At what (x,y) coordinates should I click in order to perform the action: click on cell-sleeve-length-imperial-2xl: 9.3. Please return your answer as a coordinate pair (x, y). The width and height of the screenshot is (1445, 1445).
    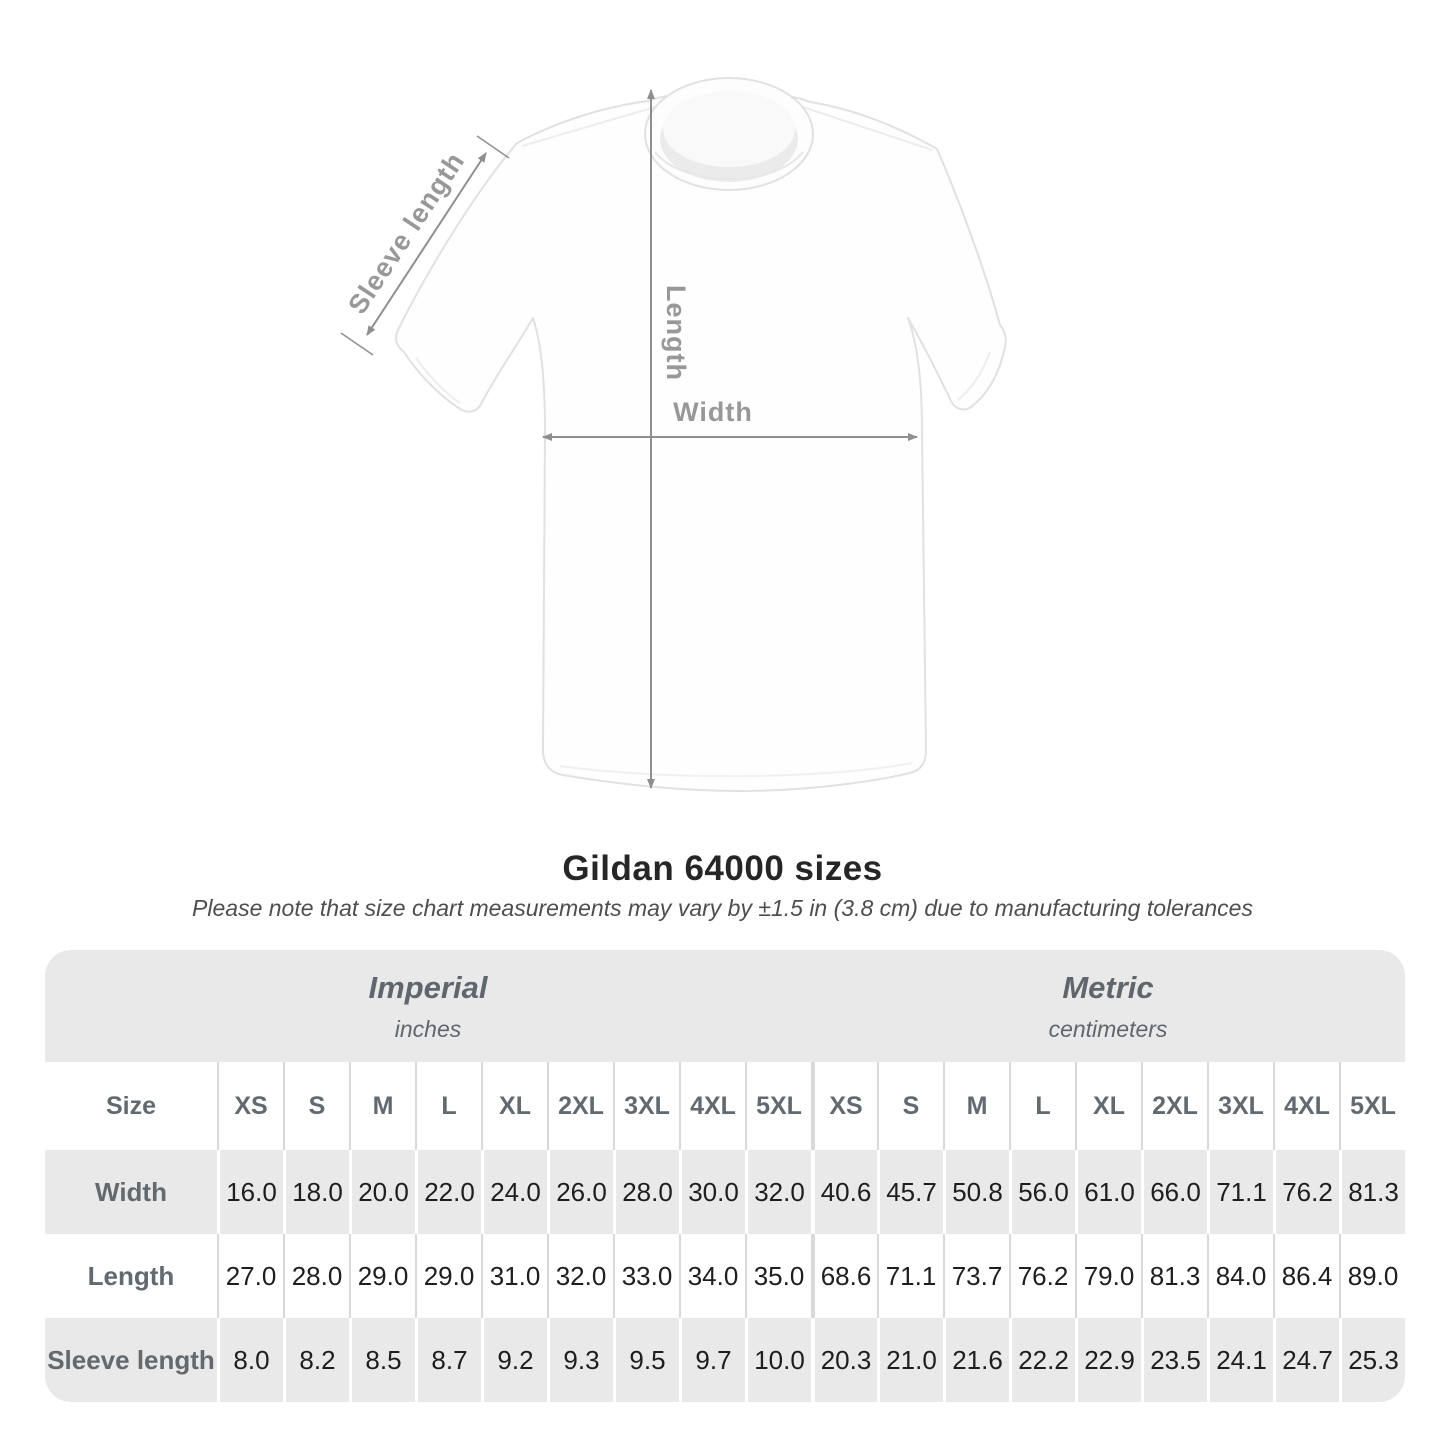
    Looking at the image, I should click on (580, 1360).